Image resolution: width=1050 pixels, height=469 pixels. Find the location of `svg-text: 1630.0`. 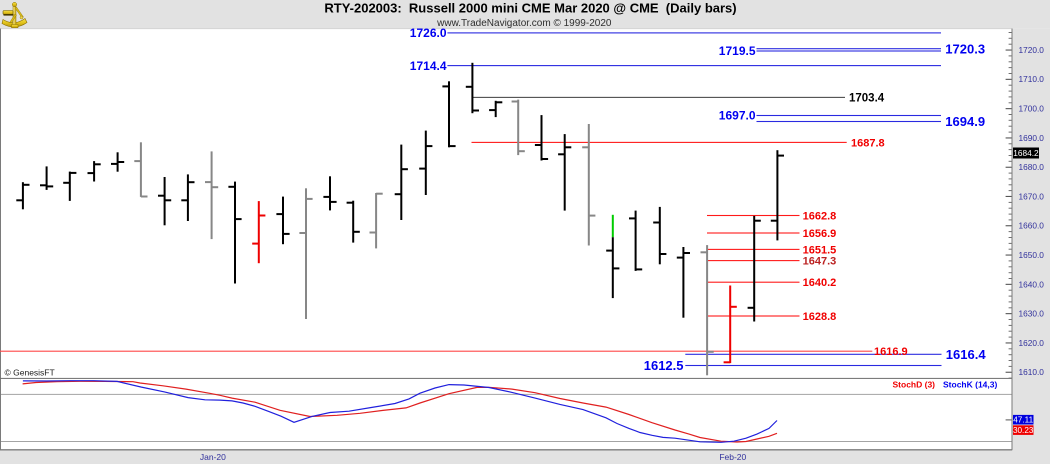

svg-text: 1630.0 is located at coordinates (1032, 314).